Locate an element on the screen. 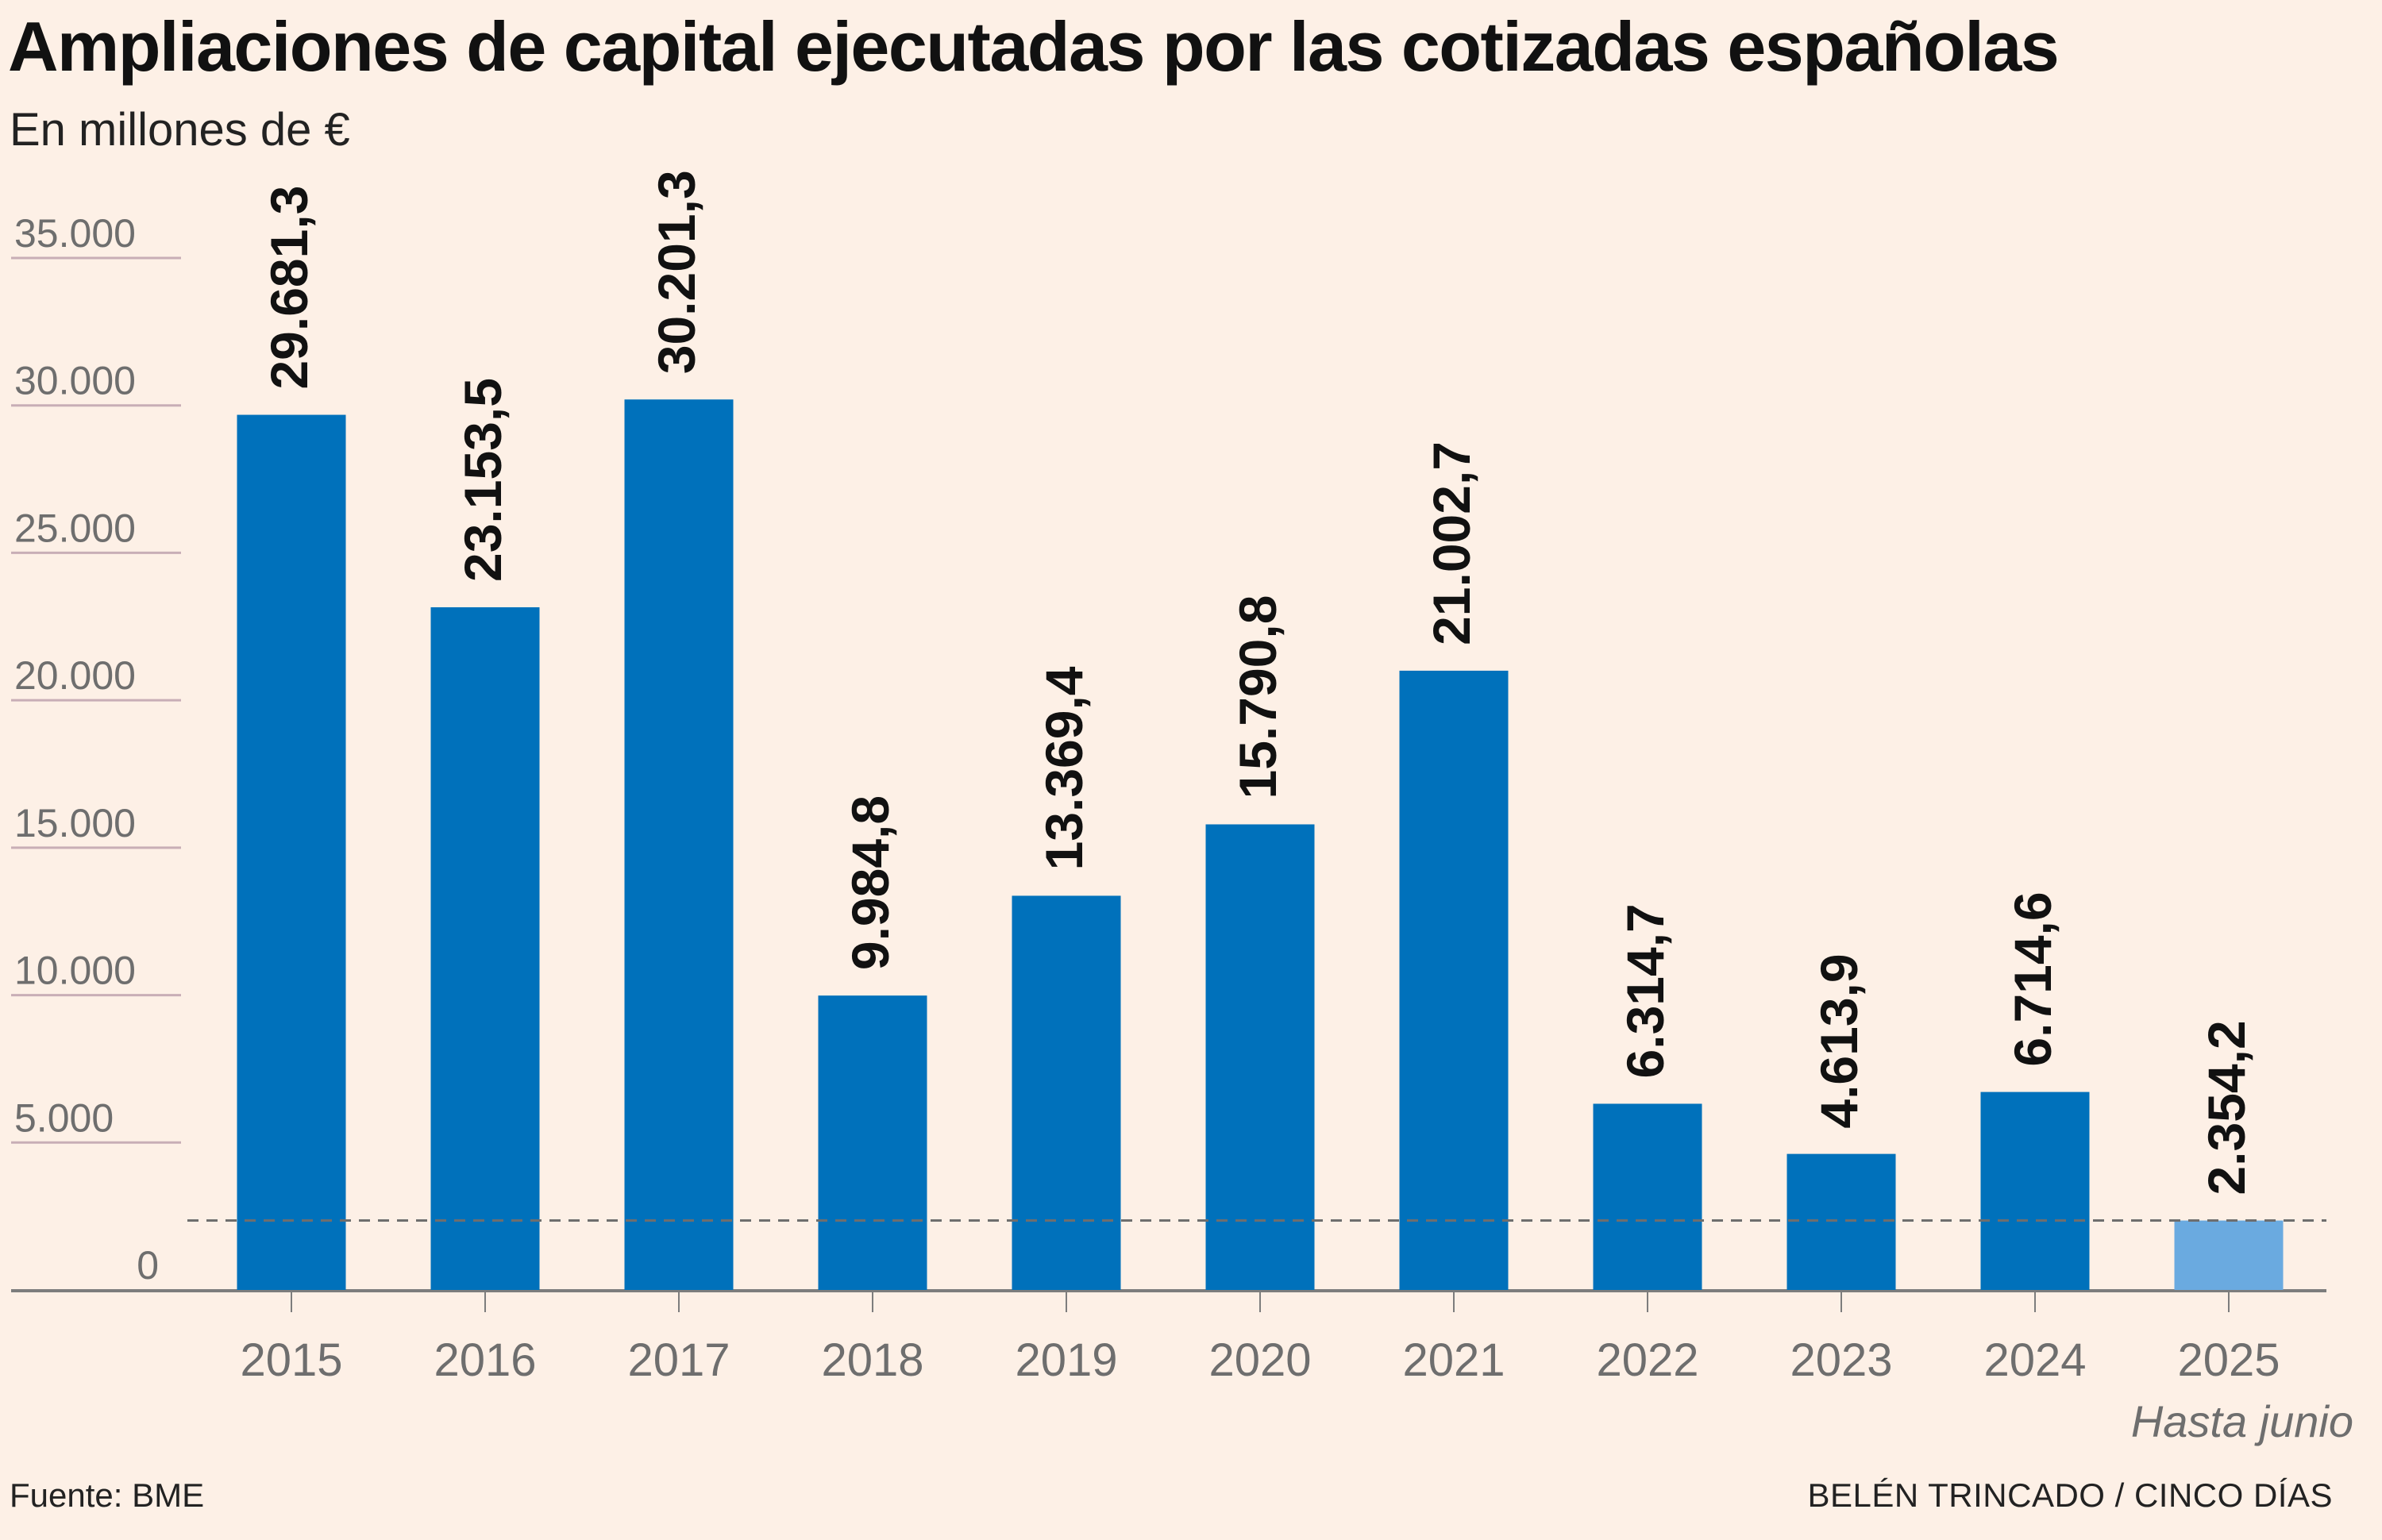  data-label: 6.714,6 is located at coordinates (2032, 979).